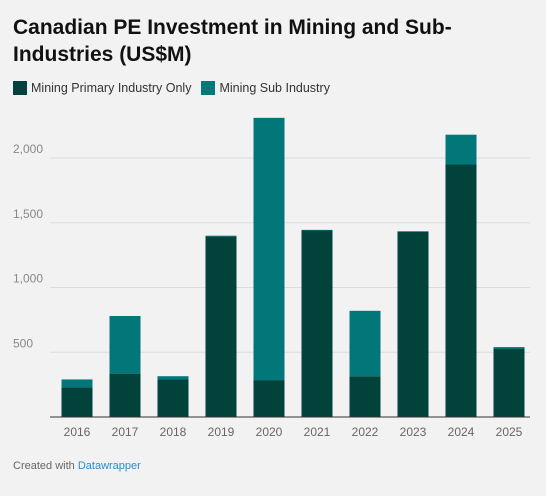 The image size is (546, 496). I want to click on y-tick-label: 500, so click(23, 343).